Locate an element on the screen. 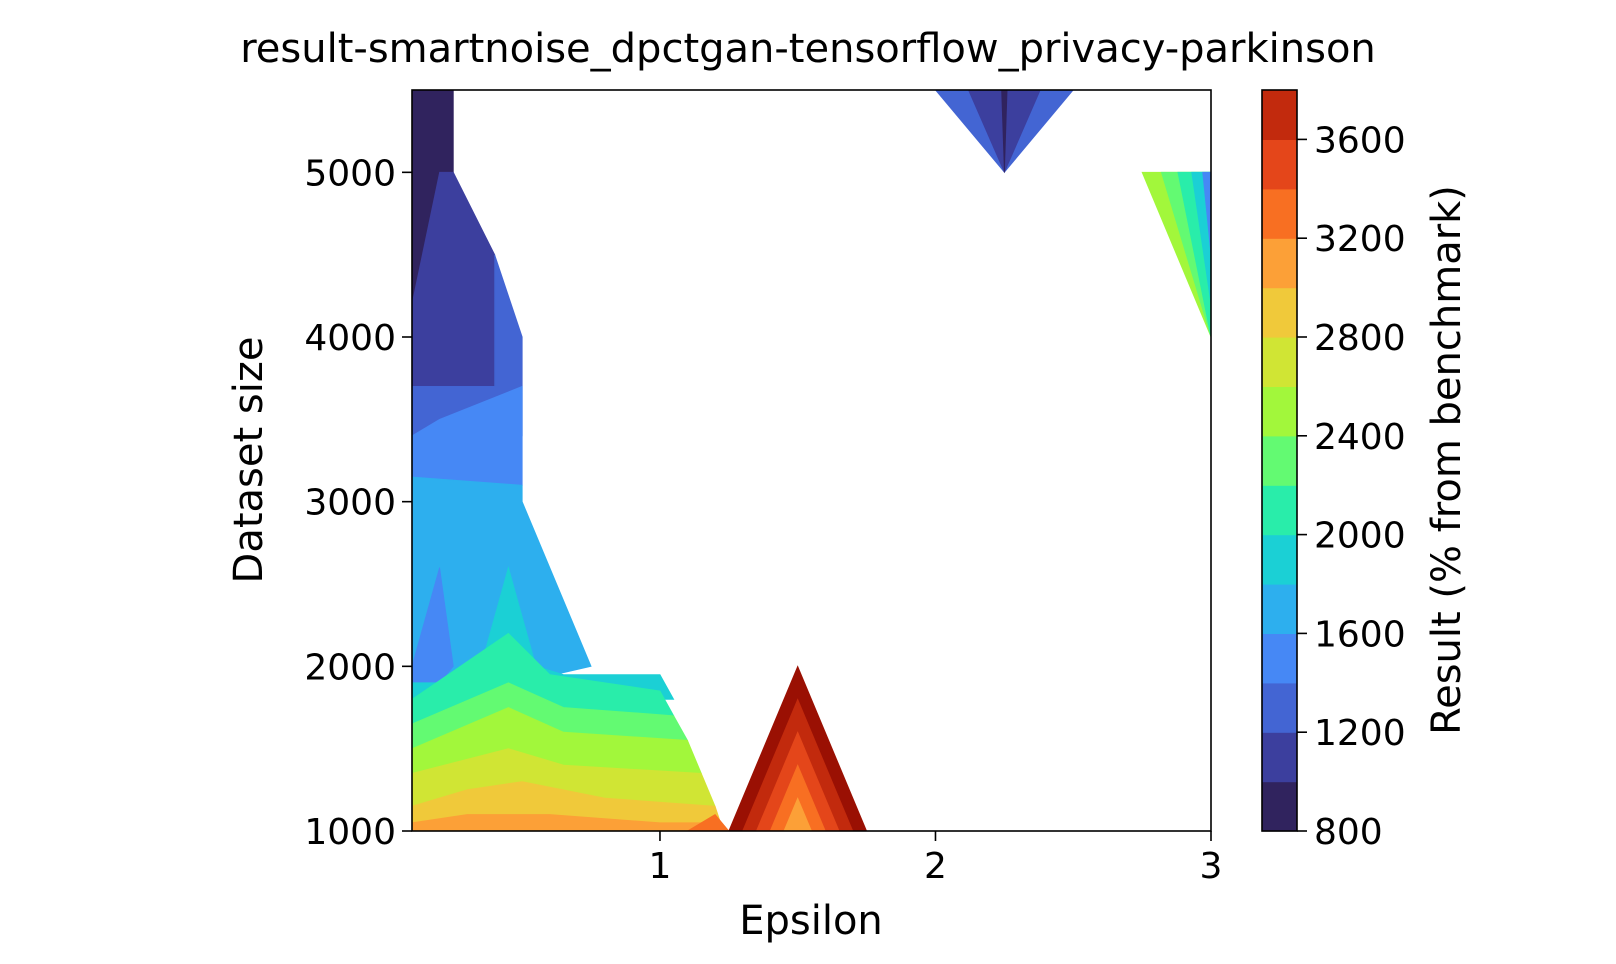  colorbar-tick-label: 800 is located at coordinates (1348, 832).